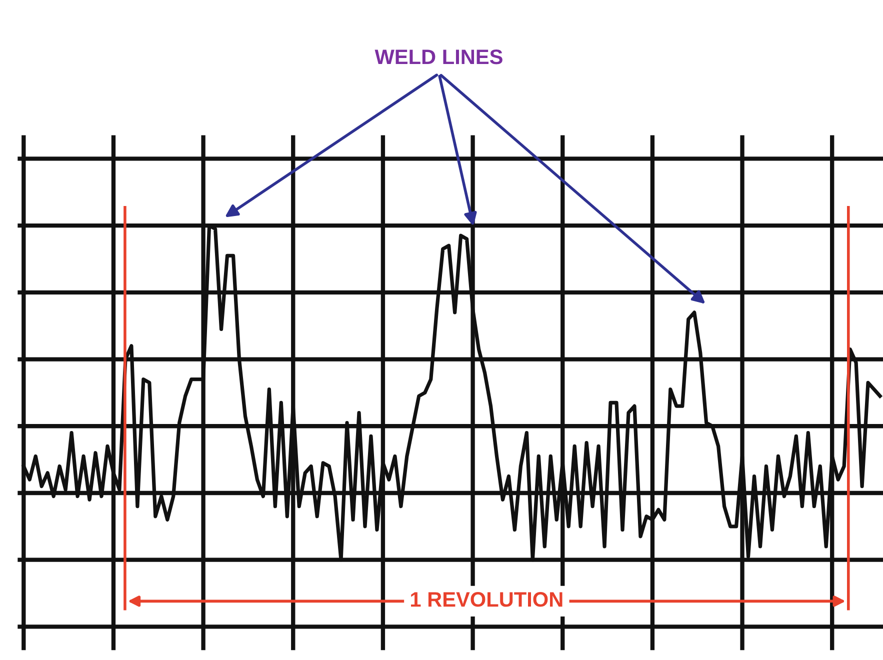 The width and height of the screenshot is (883, 660). I want to click on text: 1 REVOLUTION, so click(486, 599).